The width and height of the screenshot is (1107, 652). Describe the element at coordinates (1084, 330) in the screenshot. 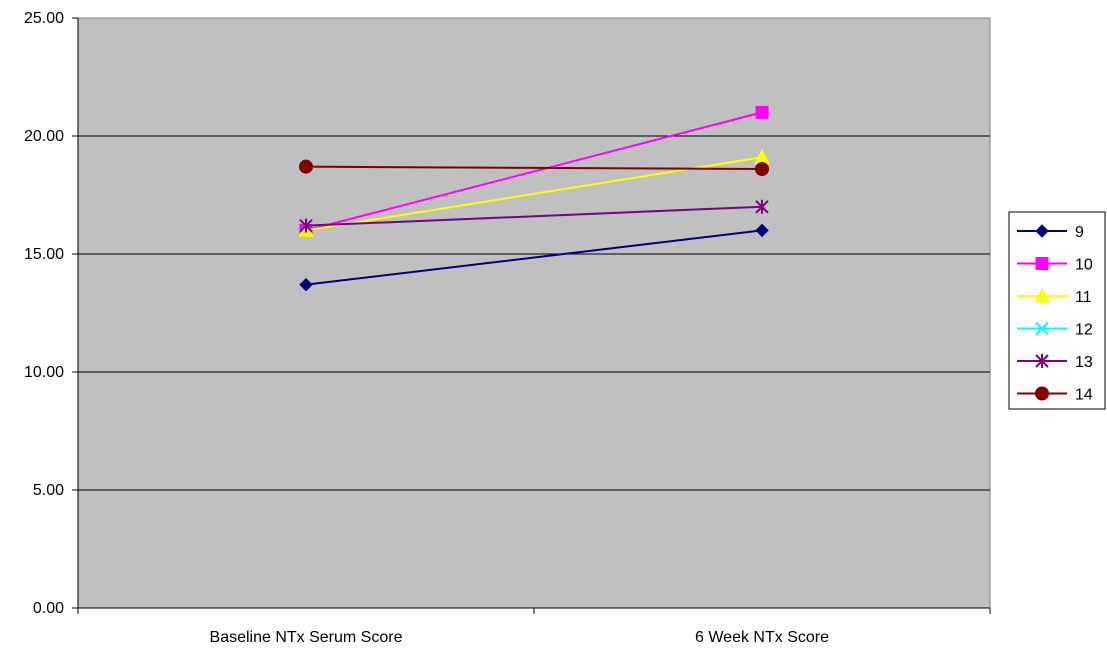

I see `legend-label: 12` at that location.